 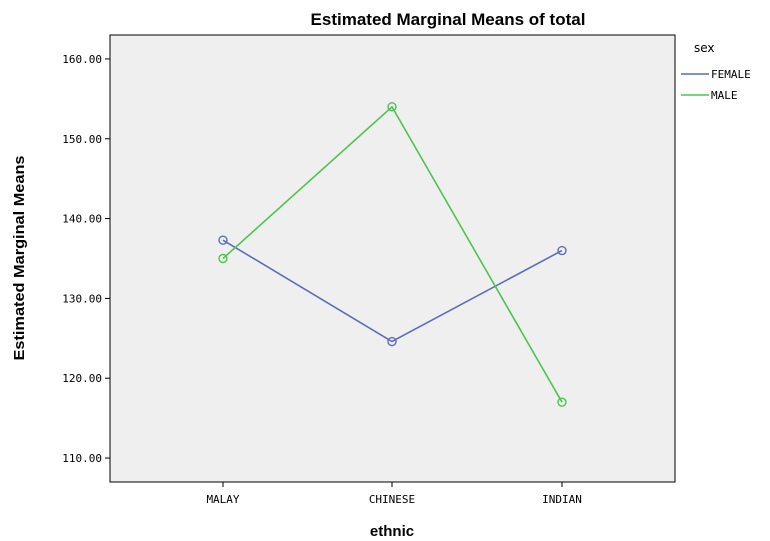 What do you see at coordinates (222, 499) in the screenshot?
I see `x-tick-label: MALAY` at bounding box center [222, 499].